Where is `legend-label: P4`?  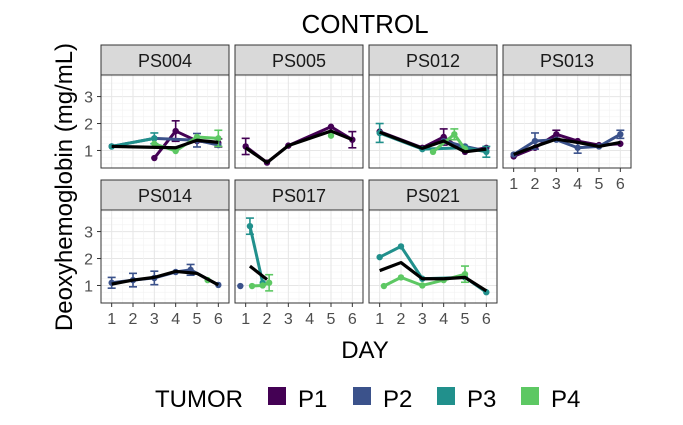 legend-label: P4 is located at coordinates (565, 399).